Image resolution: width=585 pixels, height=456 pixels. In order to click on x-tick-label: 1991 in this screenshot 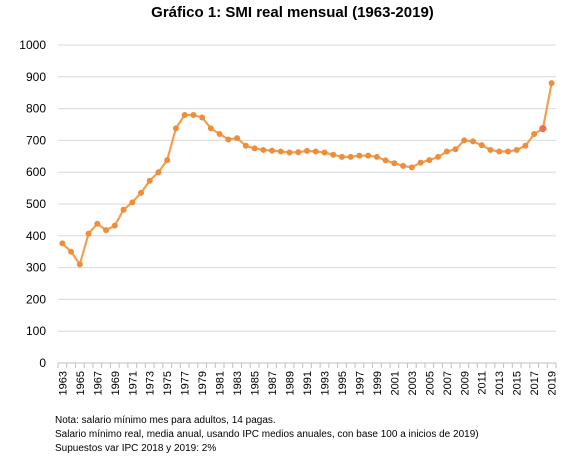, I will do `click(308, 383)`.